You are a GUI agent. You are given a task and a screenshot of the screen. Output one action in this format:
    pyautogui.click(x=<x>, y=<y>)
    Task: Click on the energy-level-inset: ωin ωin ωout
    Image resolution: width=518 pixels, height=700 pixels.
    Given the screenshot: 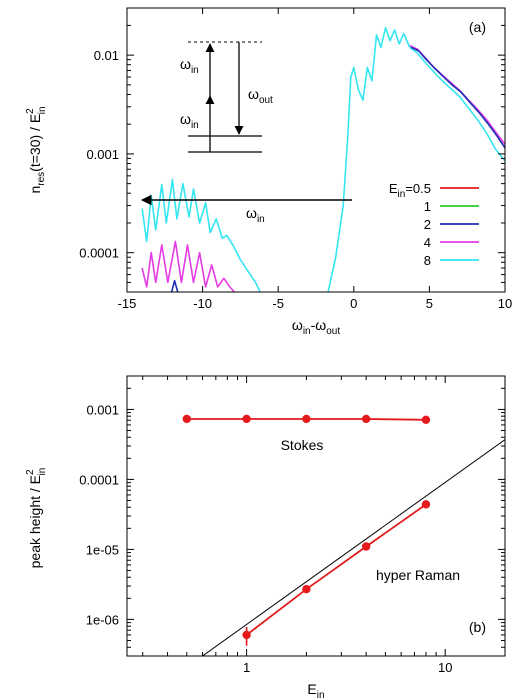 What is the action you would take?
    pyautogui.click(x=226, y=97)
    